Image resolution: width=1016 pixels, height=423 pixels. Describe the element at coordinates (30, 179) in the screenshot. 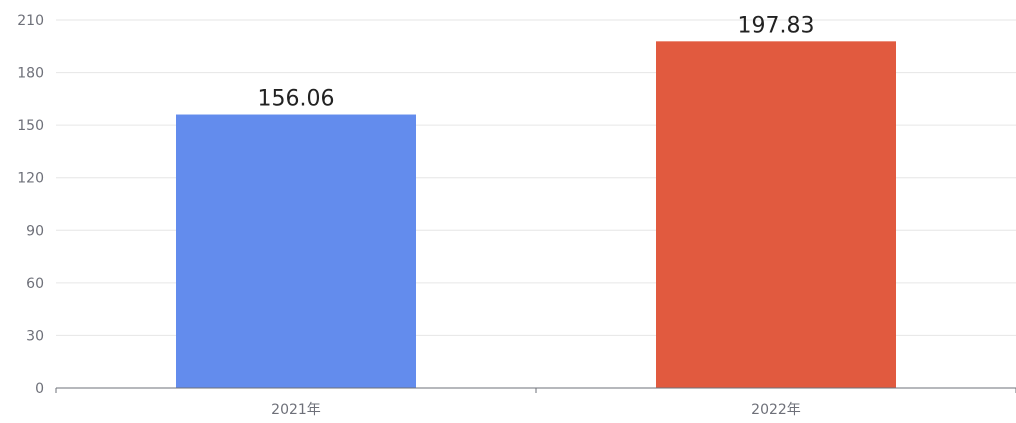

I see `y-tick-label: 120` at that location.